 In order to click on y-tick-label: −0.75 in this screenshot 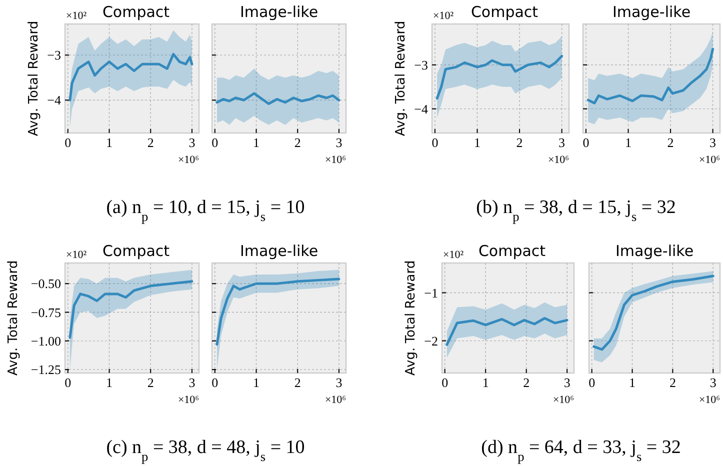, I will do `click(45, 312)`.